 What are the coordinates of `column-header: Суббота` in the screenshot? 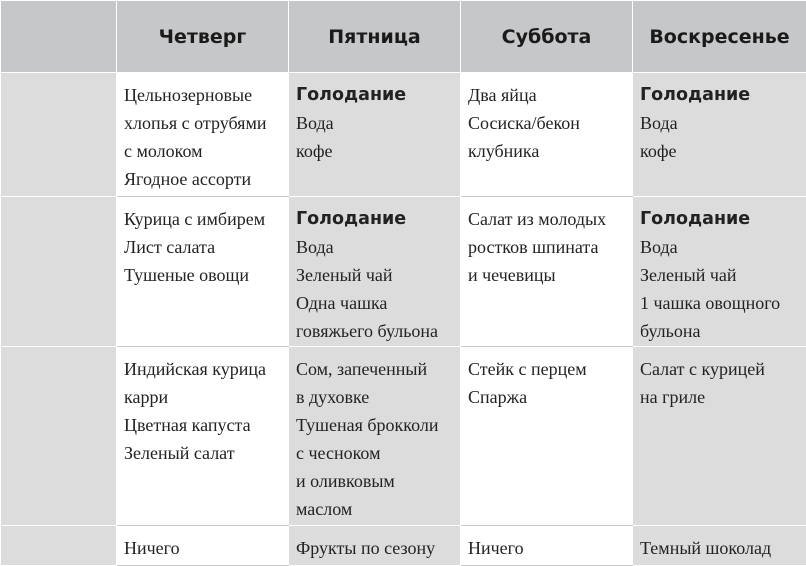 It's located at (547, 37).